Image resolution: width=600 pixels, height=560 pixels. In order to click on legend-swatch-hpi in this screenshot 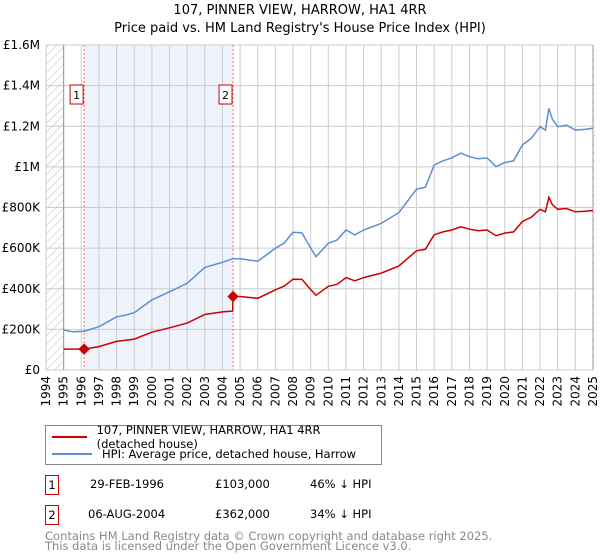, I will do `click(72, 454)`.